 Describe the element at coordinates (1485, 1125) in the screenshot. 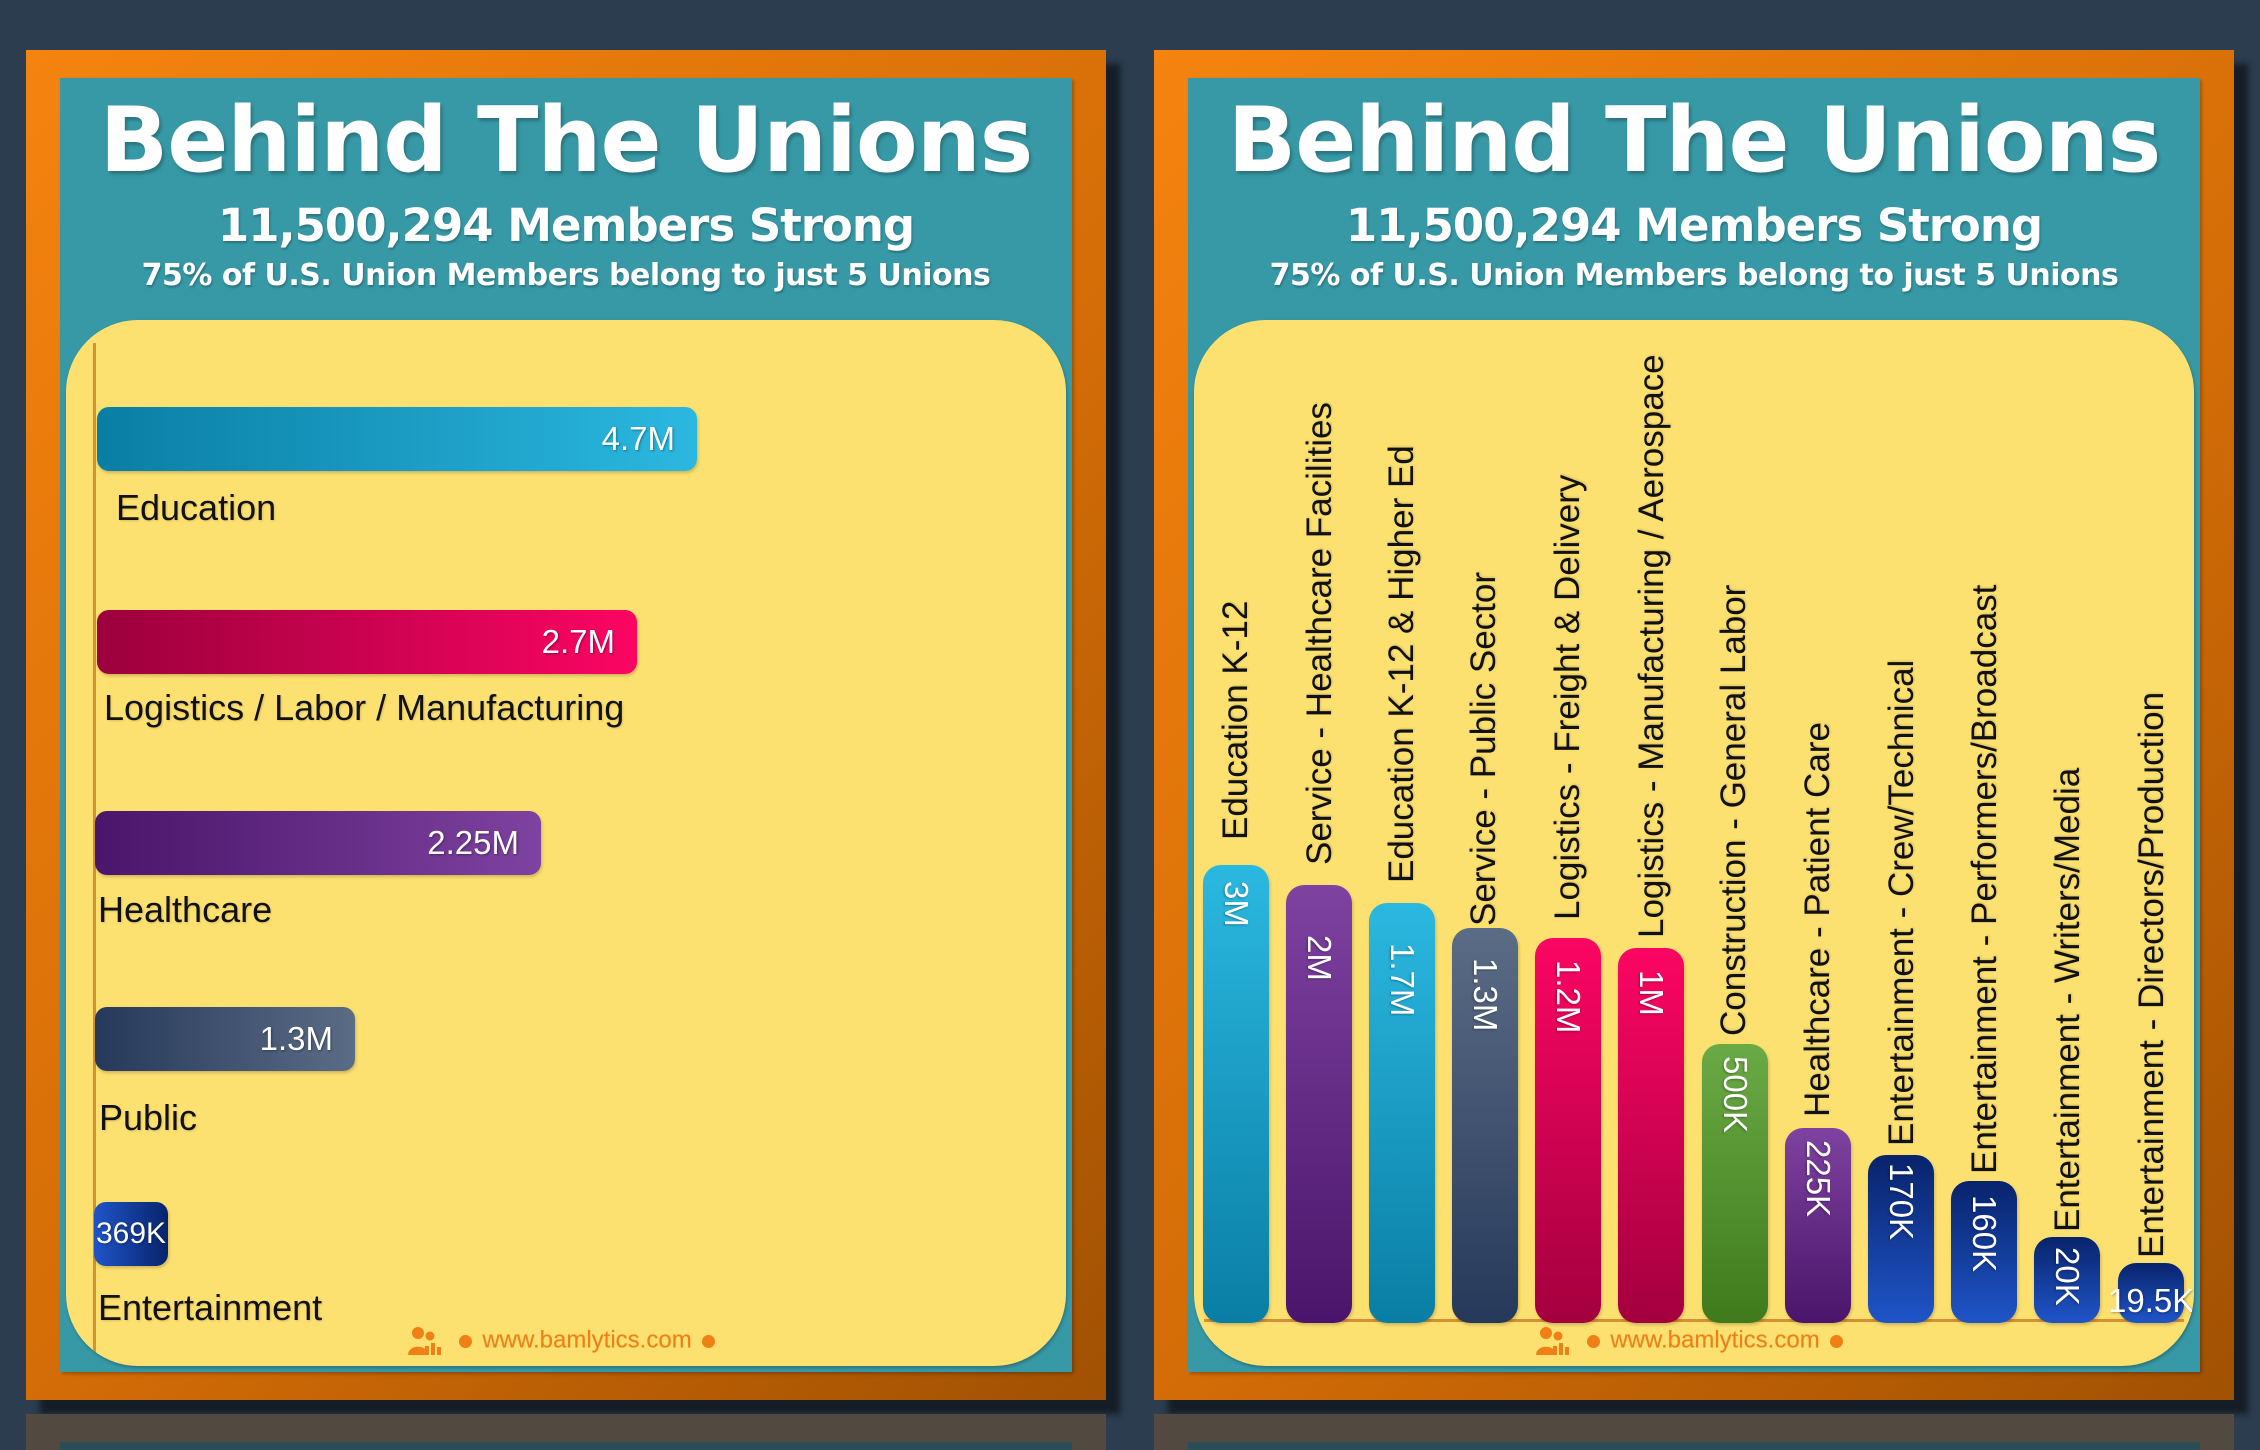

I see `bar-service-public: 1.3M` at that location.